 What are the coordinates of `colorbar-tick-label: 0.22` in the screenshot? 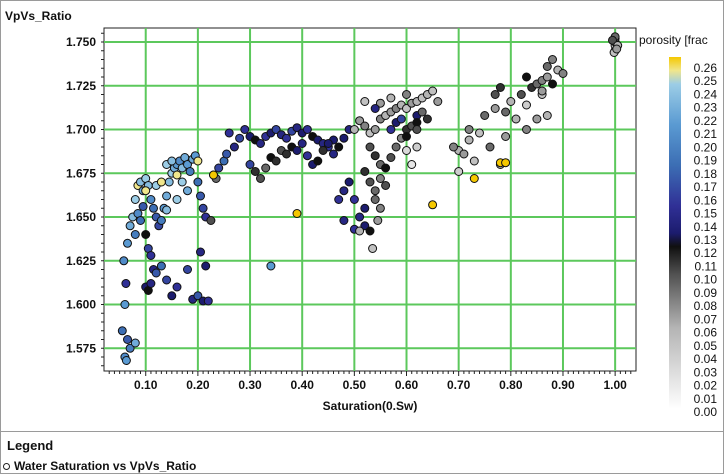 It's located at (706, 121).